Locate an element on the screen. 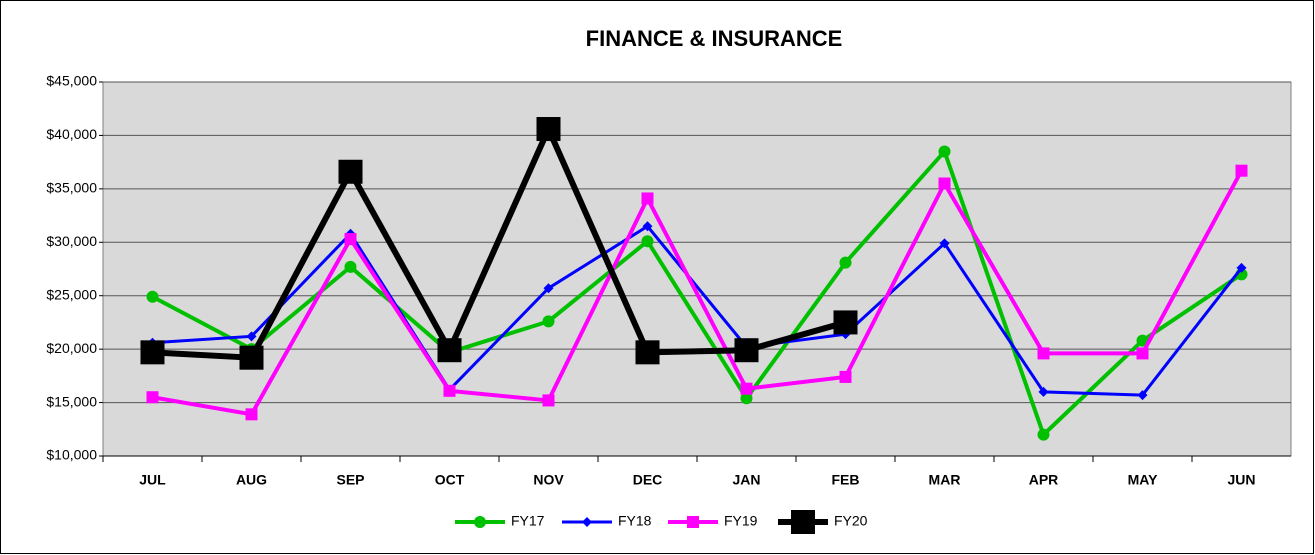  x-tick-label: JUL is located at coordinates (152, 480).